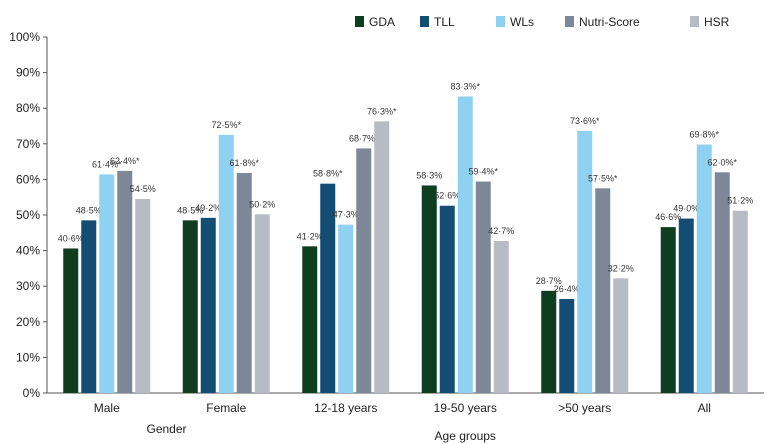 The image size is (770, 444). Describe the element at coordinates (28, 215) in the screenshot. I see `y-tick-label: 50%` at that location.